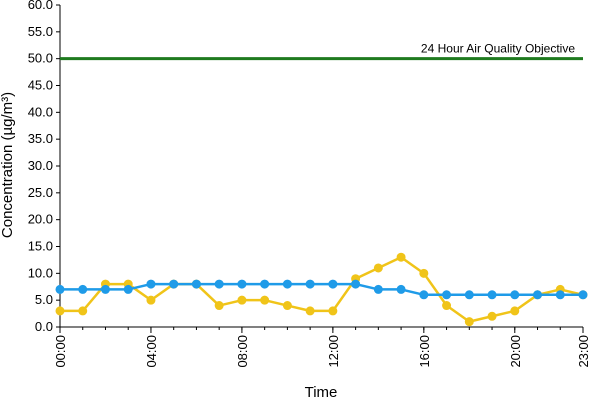  I want to click on x-tick-label: 00:00, so click(60, 351).